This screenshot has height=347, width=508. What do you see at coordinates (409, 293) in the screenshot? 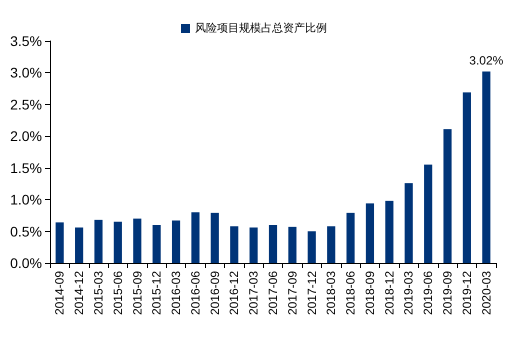
I see `x-tick-label: 2019-03` at bounding box center [409, 293].